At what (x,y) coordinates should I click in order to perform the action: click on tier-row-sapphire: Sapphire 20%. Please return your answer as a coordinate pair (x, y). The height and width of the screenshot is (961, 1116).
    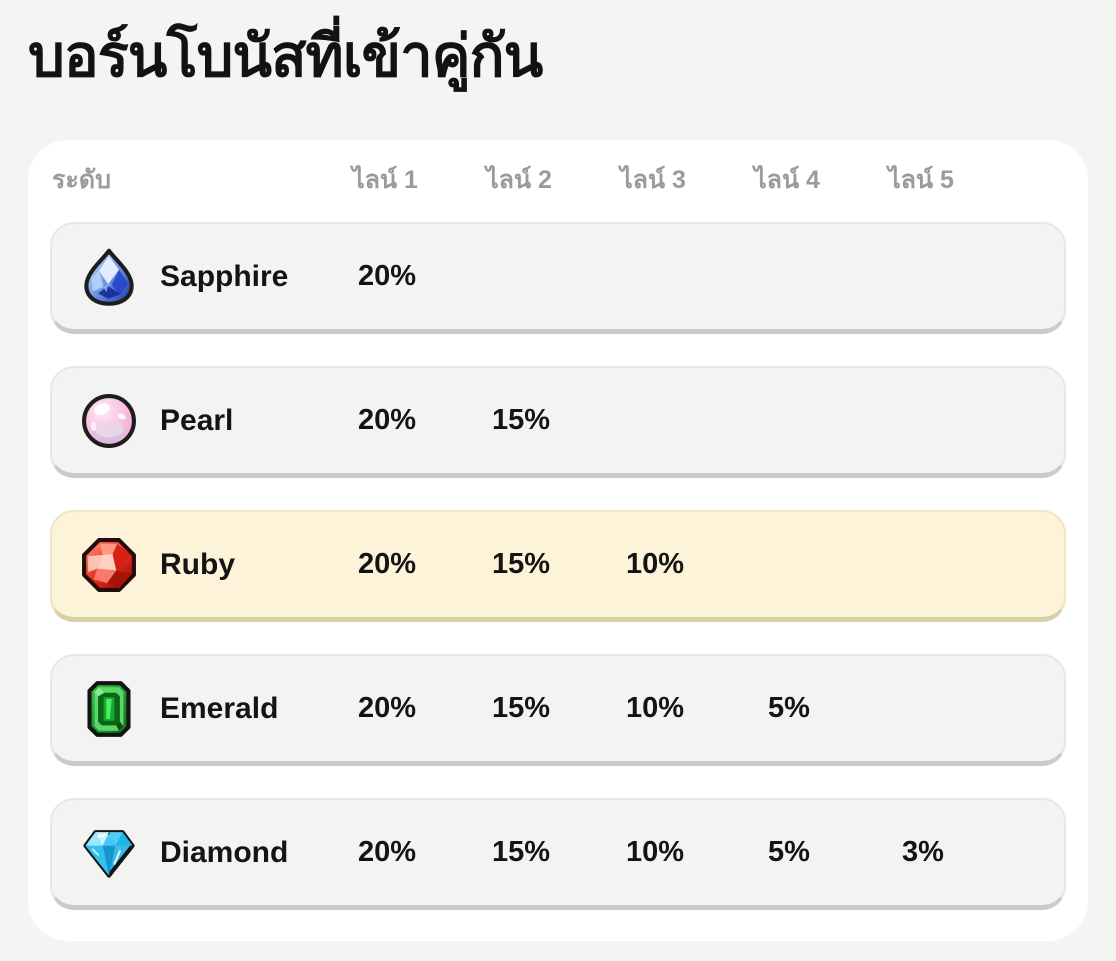
    Looking at the image, I should click on (558, 278).